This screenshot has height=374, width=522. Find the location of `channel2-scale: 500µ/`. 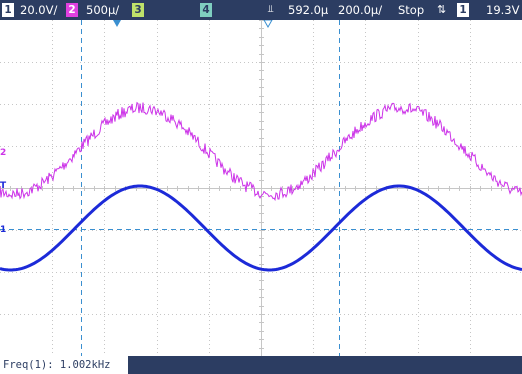

channel2-scale: 500µ/ is located at coordinates (103, 10).